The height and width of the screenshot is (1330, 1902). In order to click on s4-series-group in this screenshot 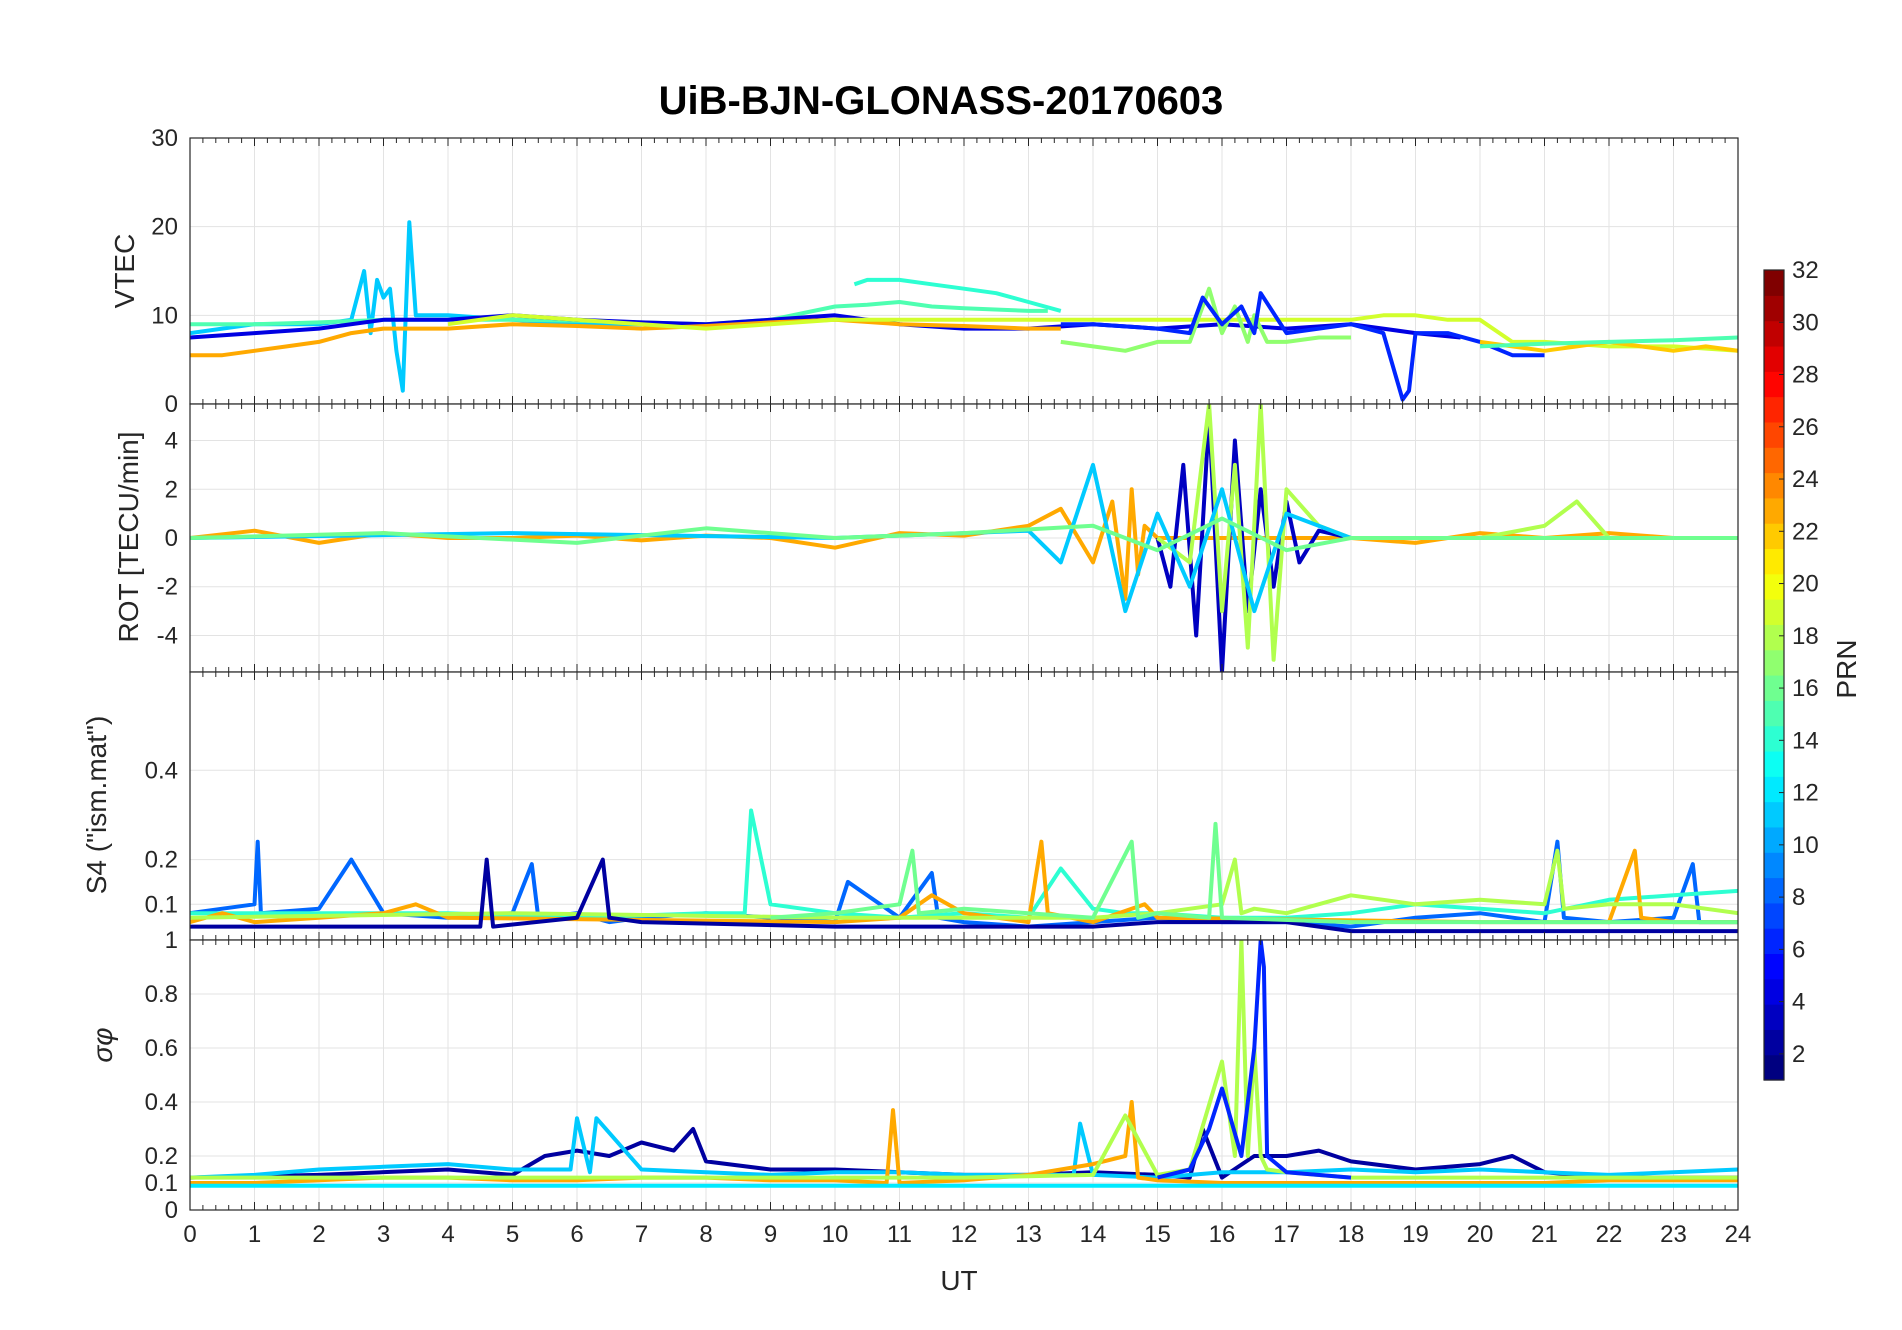, I will do `click(964, 871)`.